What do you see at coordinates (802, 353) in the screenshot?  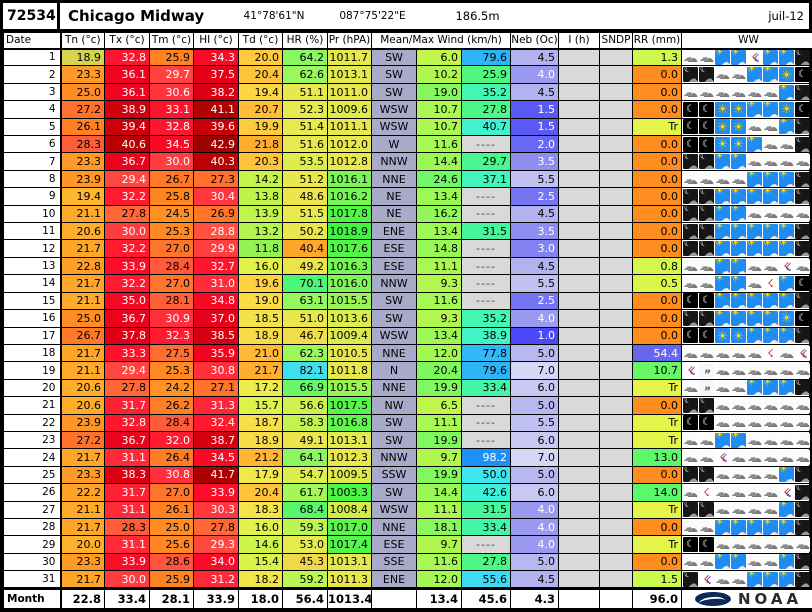 I see `storm2-icon: ☇` at bounding box center [802, 353].